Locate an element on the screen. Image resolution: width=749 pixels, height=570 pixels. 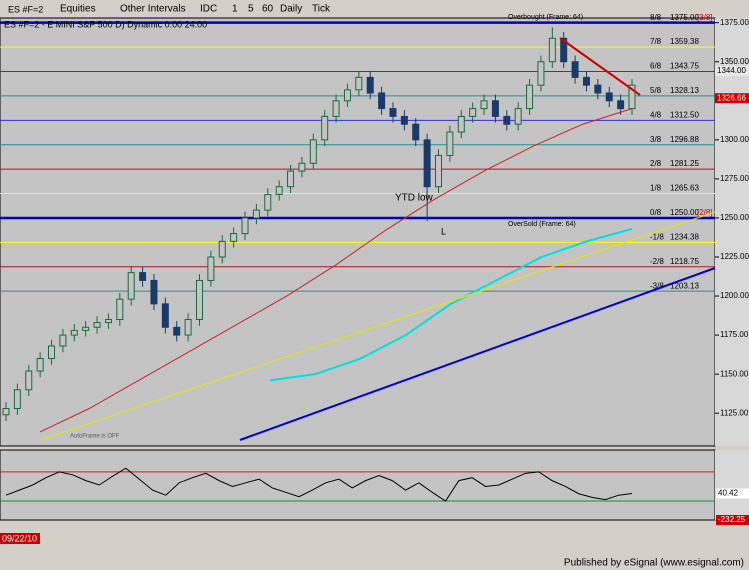
y-tick-label: 1375.00 is located at coordinates (734, 22).